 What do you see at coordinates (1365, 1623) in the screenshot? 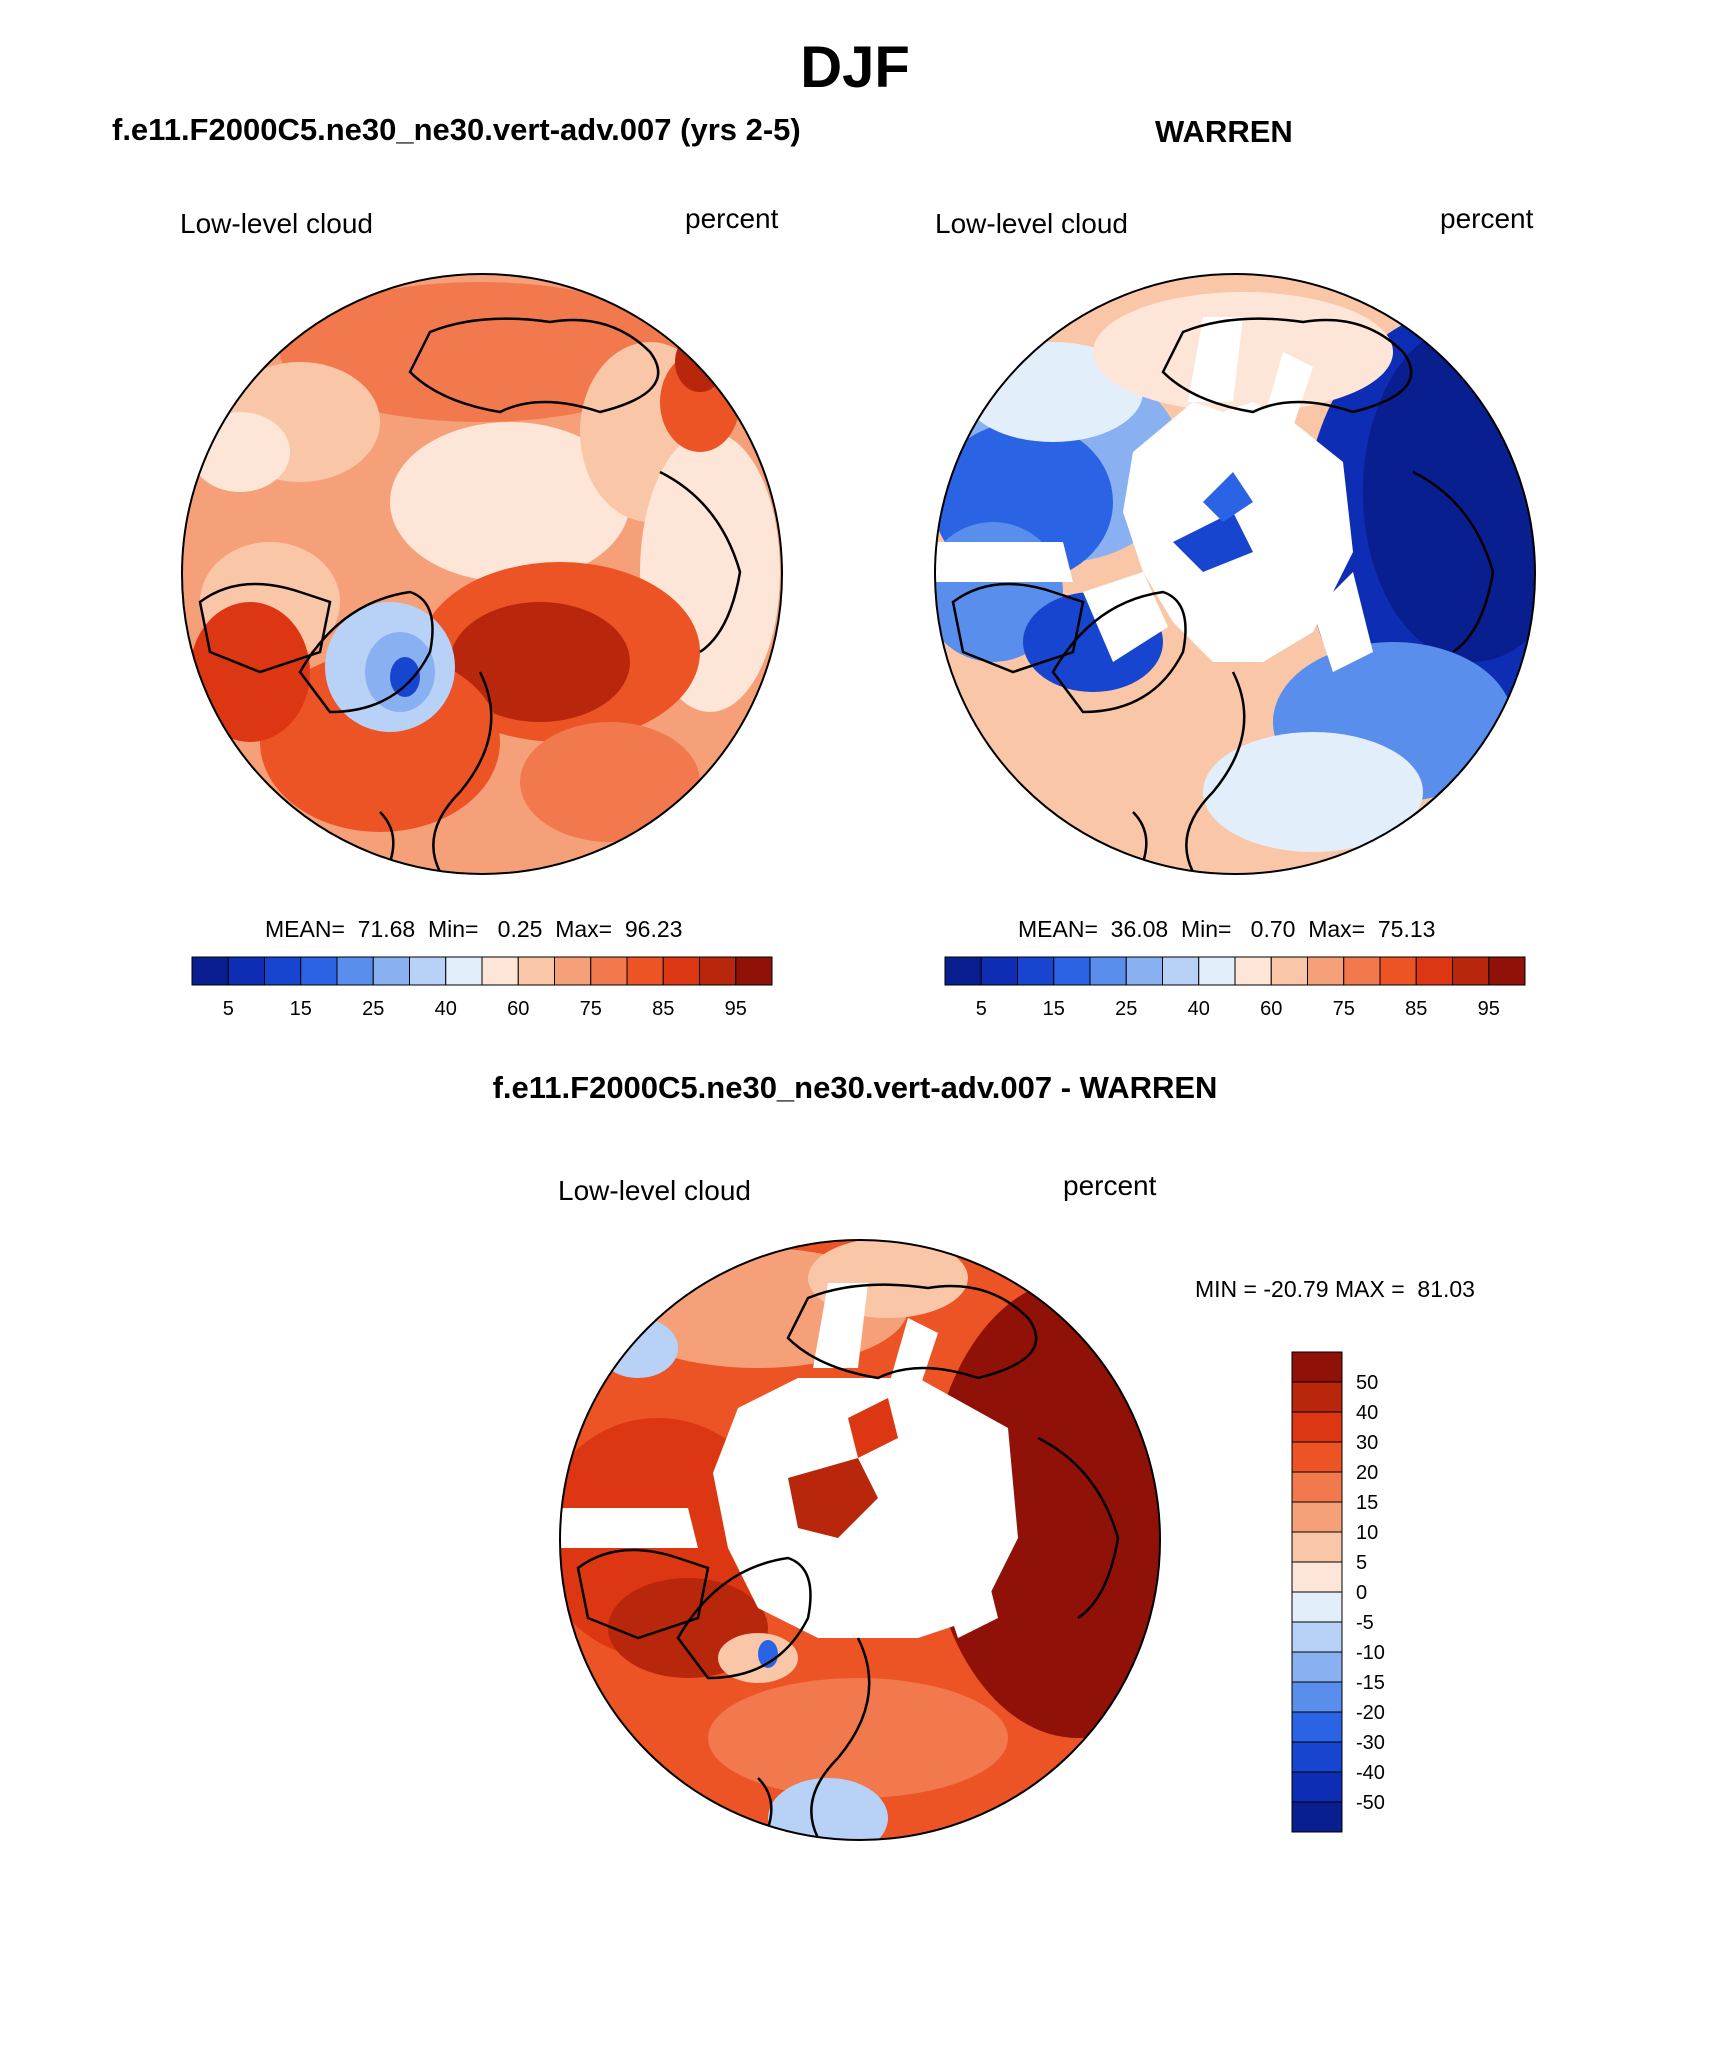
I see `colorbar-tick-label: -5` at bounding box center [1365, 1623].